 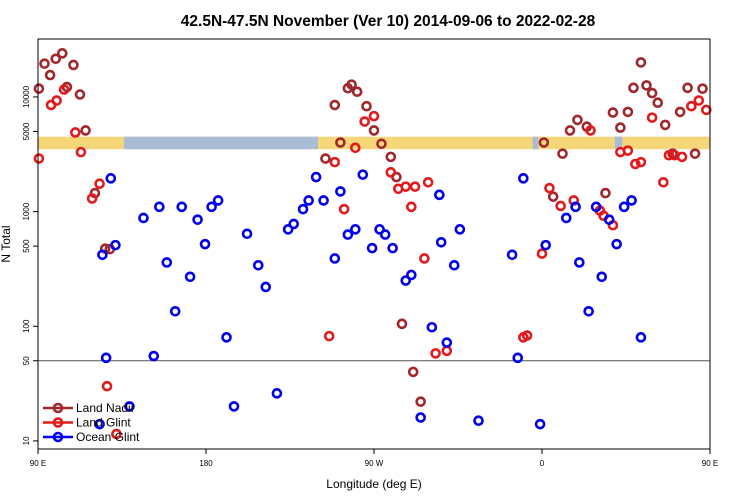 I want to click on x-axis-label: Longitude (deg E), so click(x=373, y=484).